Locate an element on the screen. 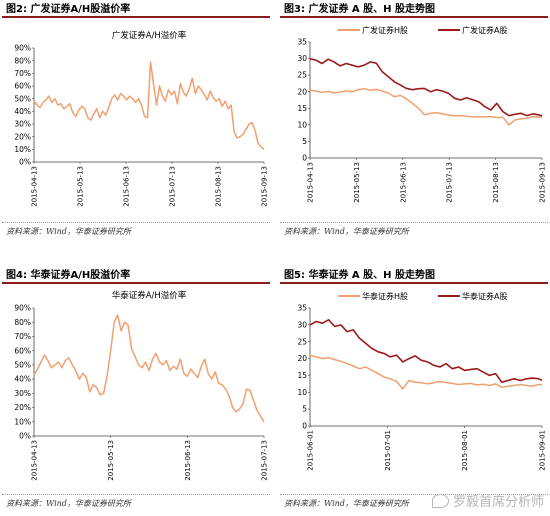 The image size is (550, 516). legend-label: 华泰证券H股 is located at coordinates (385, 296).